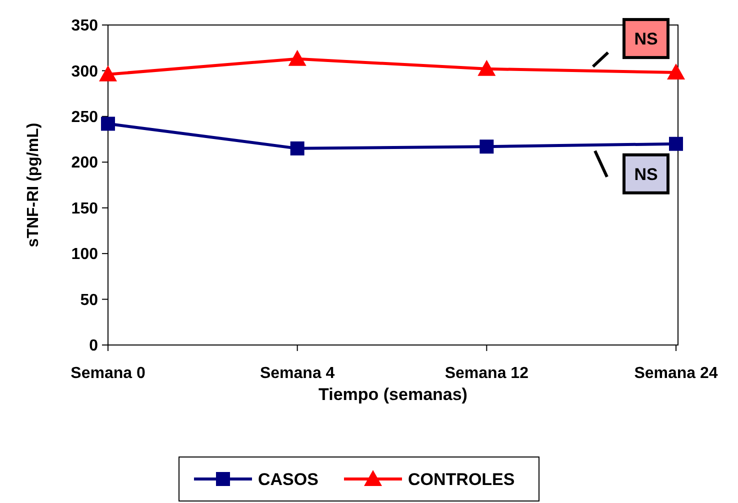 The width and height of the screenshot is (738, 503). What do you see at coordinates (84, 255) in the screenshot?
I see `y-tick-label: 100` at bounding box center [84, 255].